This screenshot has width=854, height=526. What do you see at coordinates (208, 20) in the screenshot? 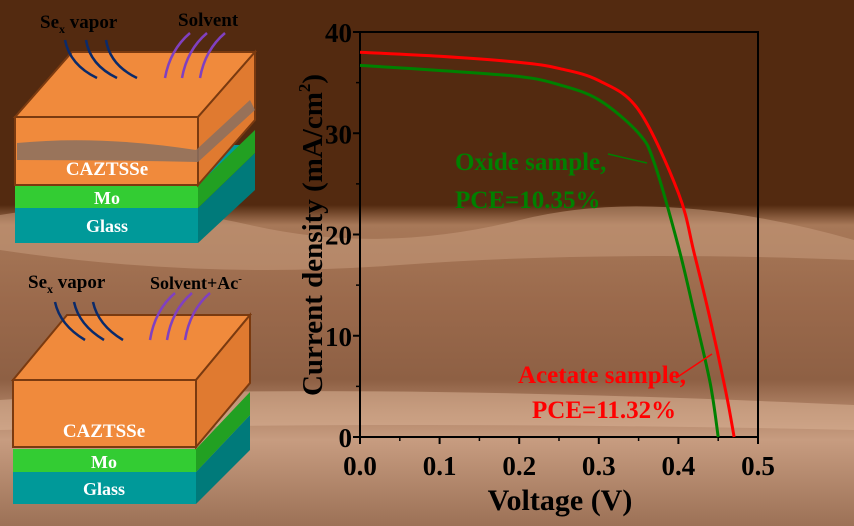
I see `solvent-label-top: Solvent` at bounding box center [208, 20].